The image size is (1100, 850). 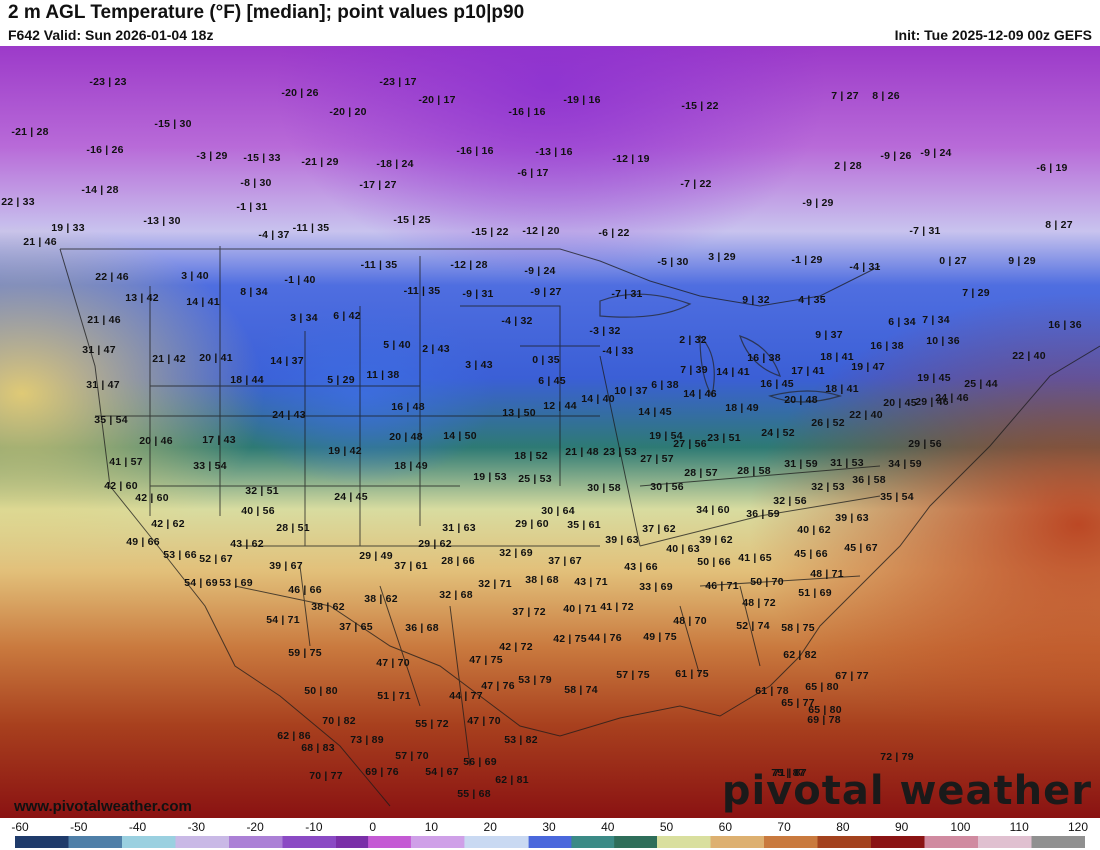 I want to click on point-value: 29 | 49, so click(x=376, y=556).